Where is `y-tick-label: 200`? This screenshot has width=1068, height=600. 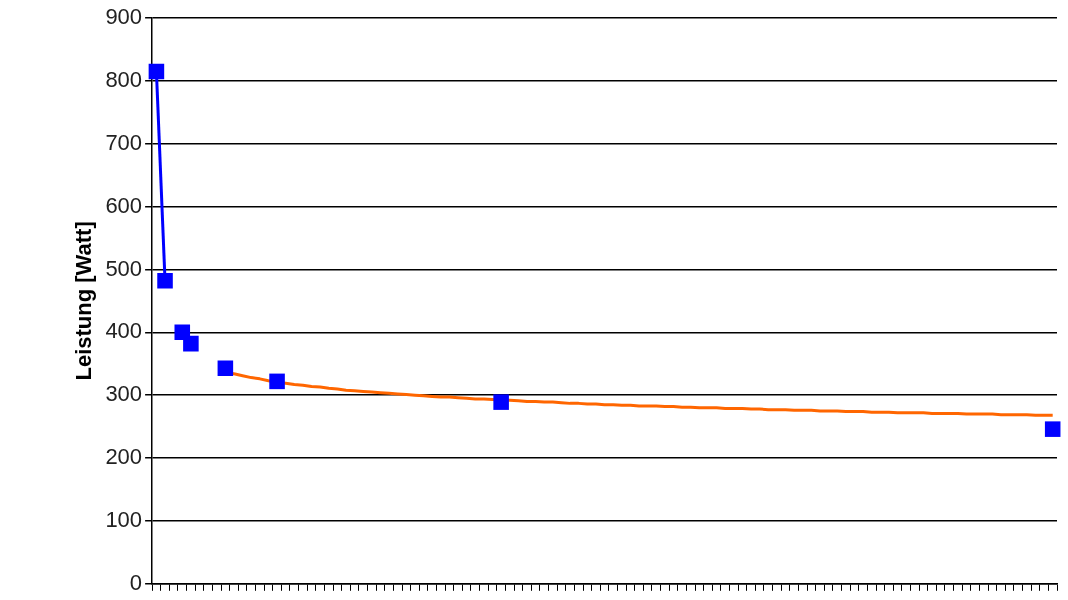 y-tick-label: 200 is located at coordinates (124, 457).